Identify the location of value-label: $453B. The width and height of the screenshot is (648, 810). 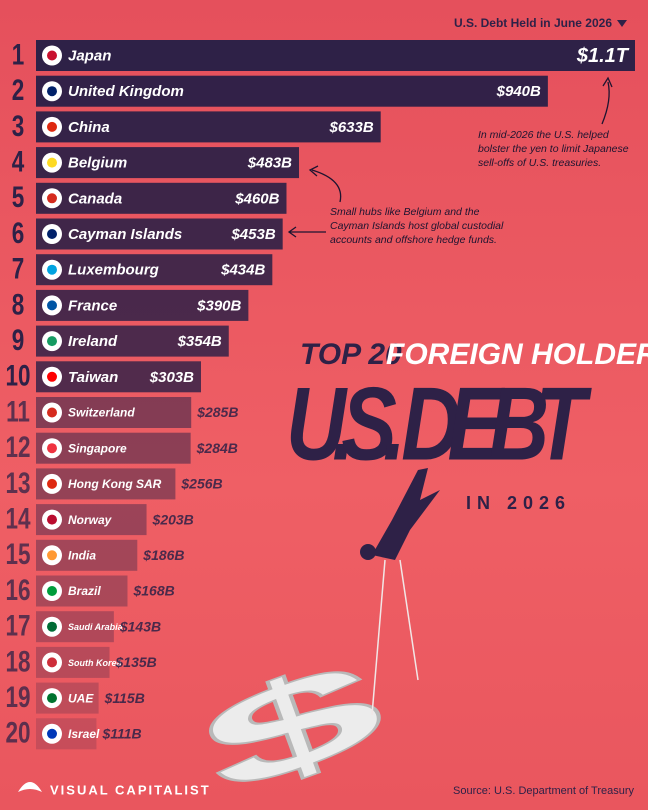
(252, 234).